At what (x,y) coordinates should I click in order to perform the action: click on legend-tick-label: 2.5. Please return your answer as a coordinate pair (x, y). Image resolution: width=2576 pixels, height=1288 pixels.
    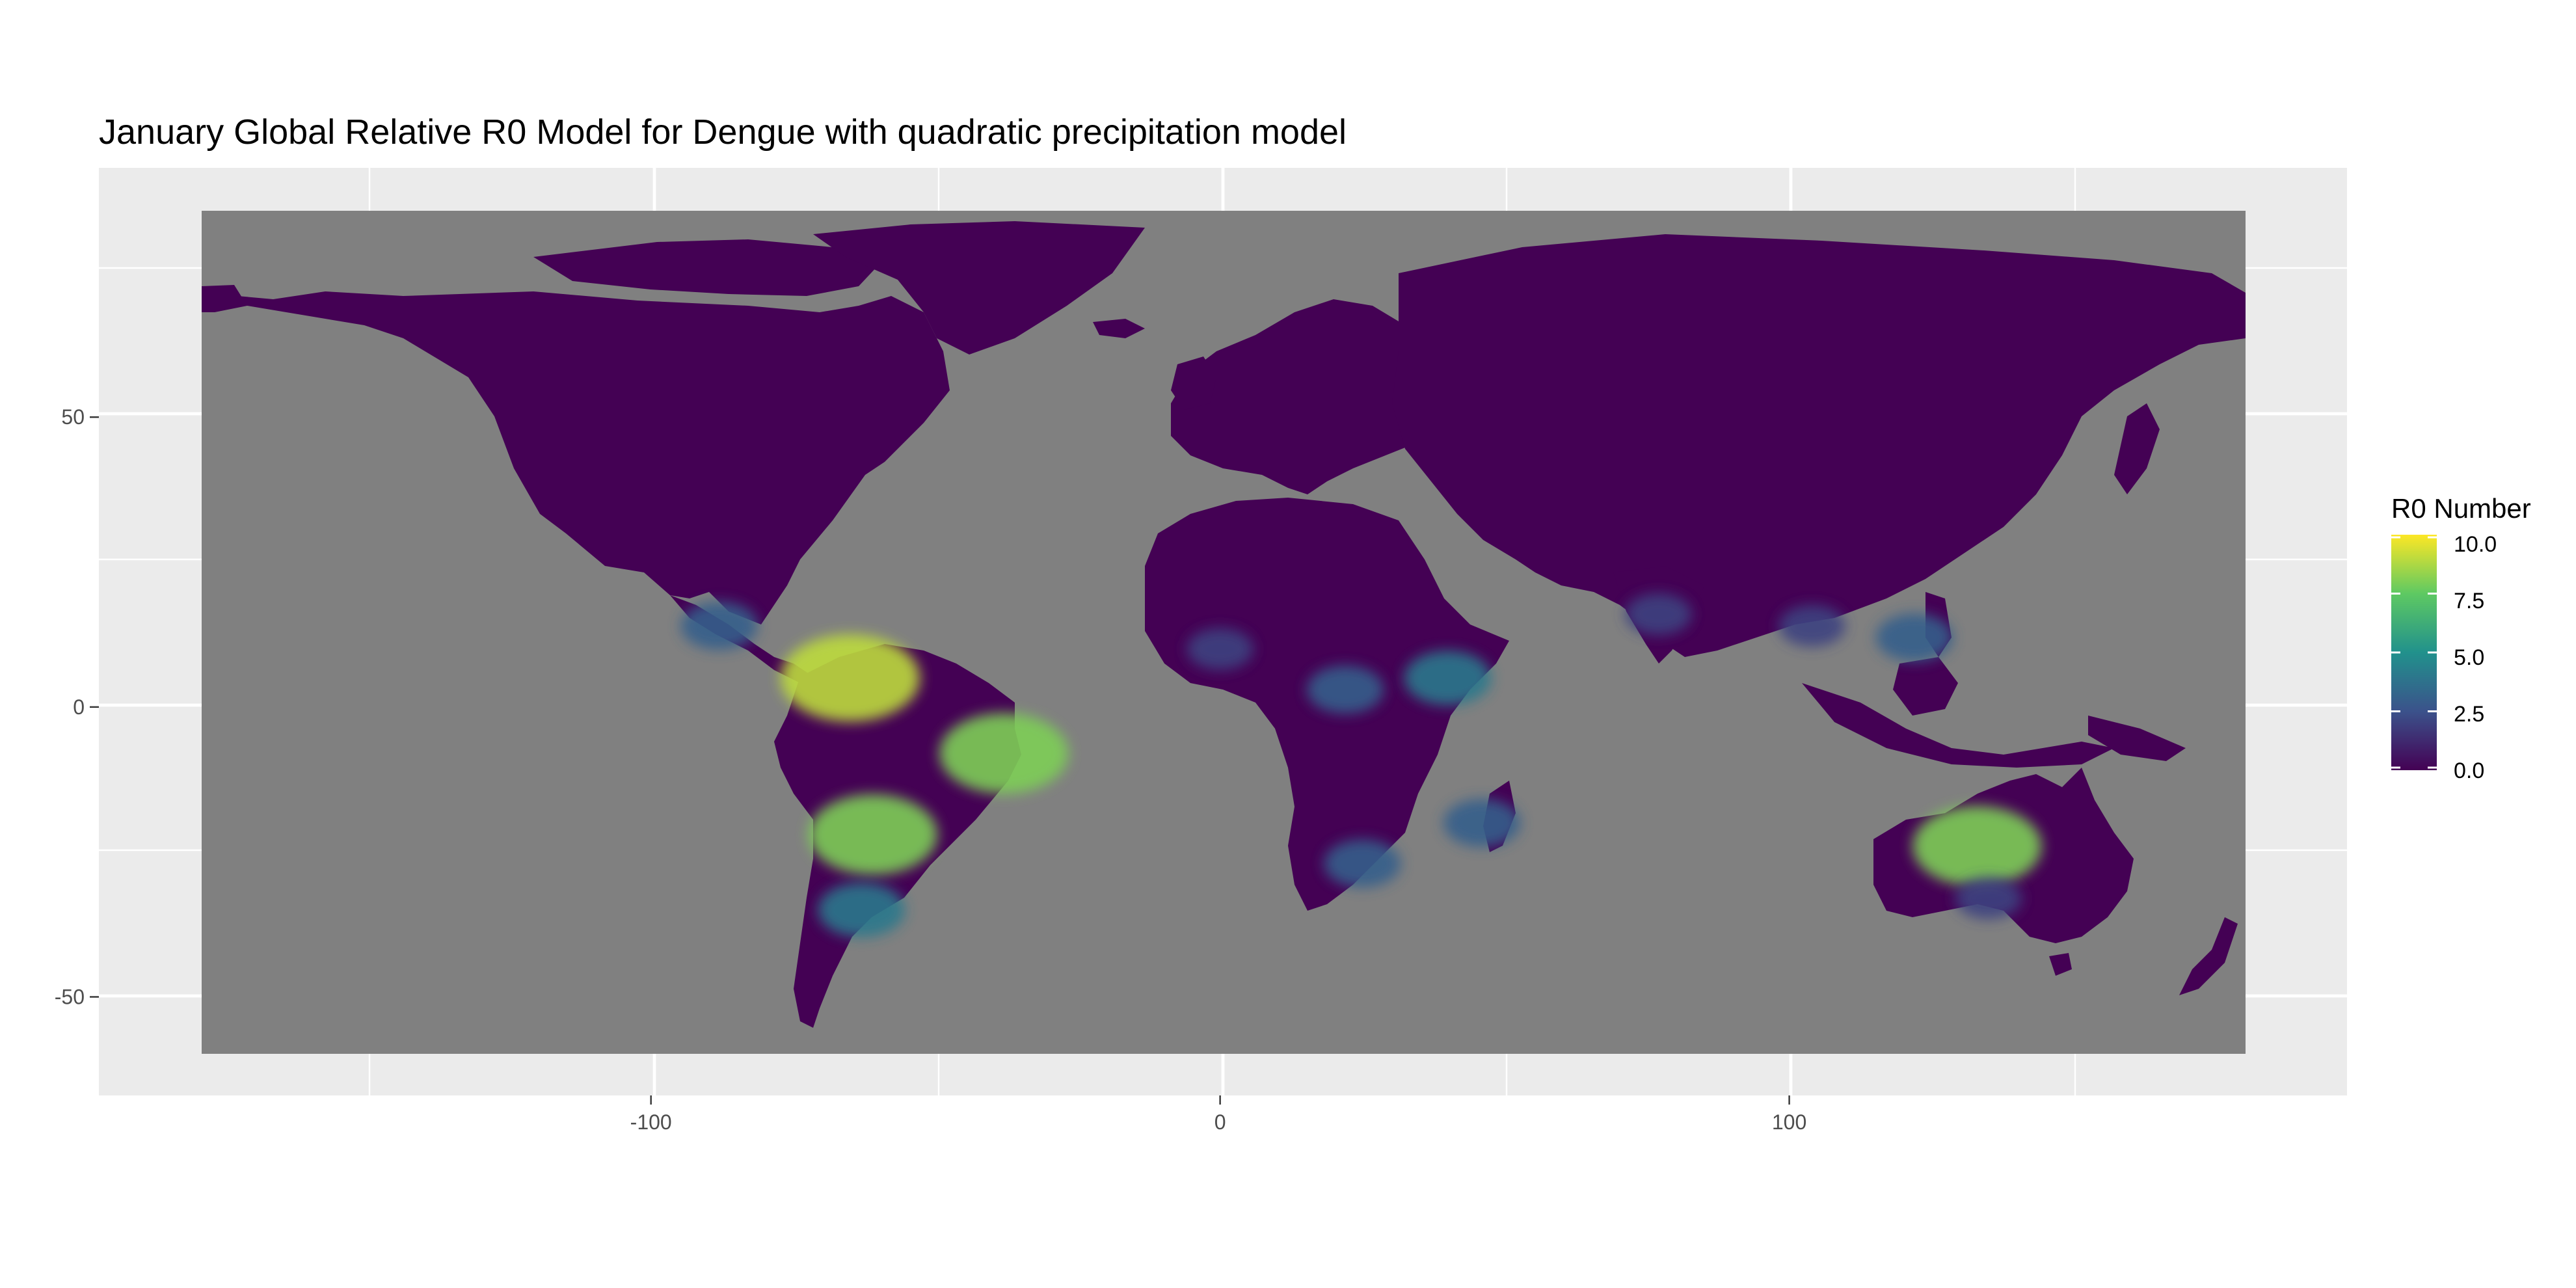
    Looking at the image, I should click on (2469, 714).